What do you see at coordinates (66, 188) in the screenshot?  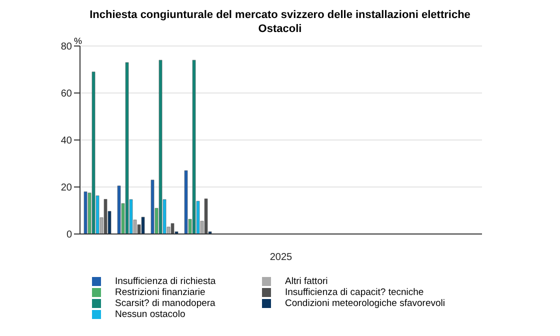 I see `y-tick-label: 20` at bounding box center [66, 188].